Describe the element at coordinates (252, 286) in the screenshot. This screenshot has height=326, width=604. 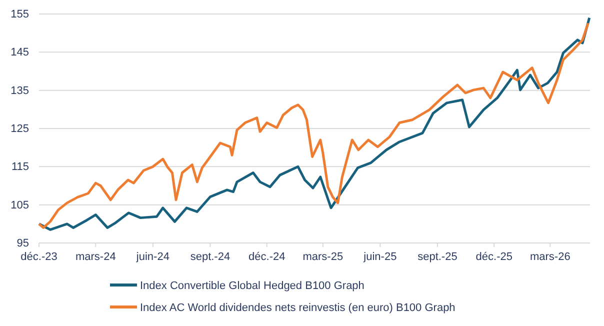
I see `legend-label: Index Convertible Global Hedged B100 Graph` at that location.